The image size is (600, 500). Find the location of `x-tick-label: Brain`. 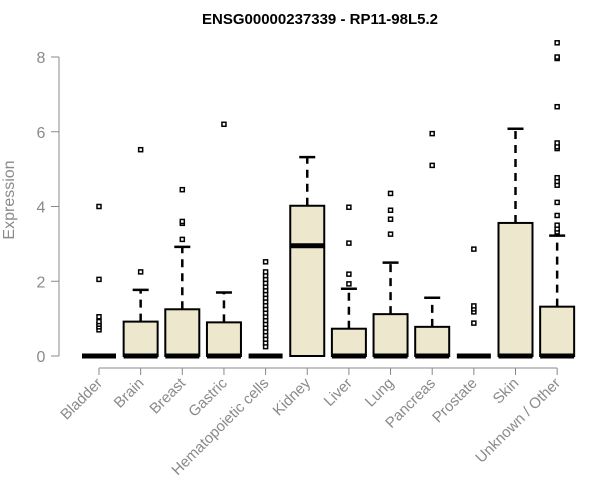

x-tick-label: Brain is located at coordinates (129, 393).